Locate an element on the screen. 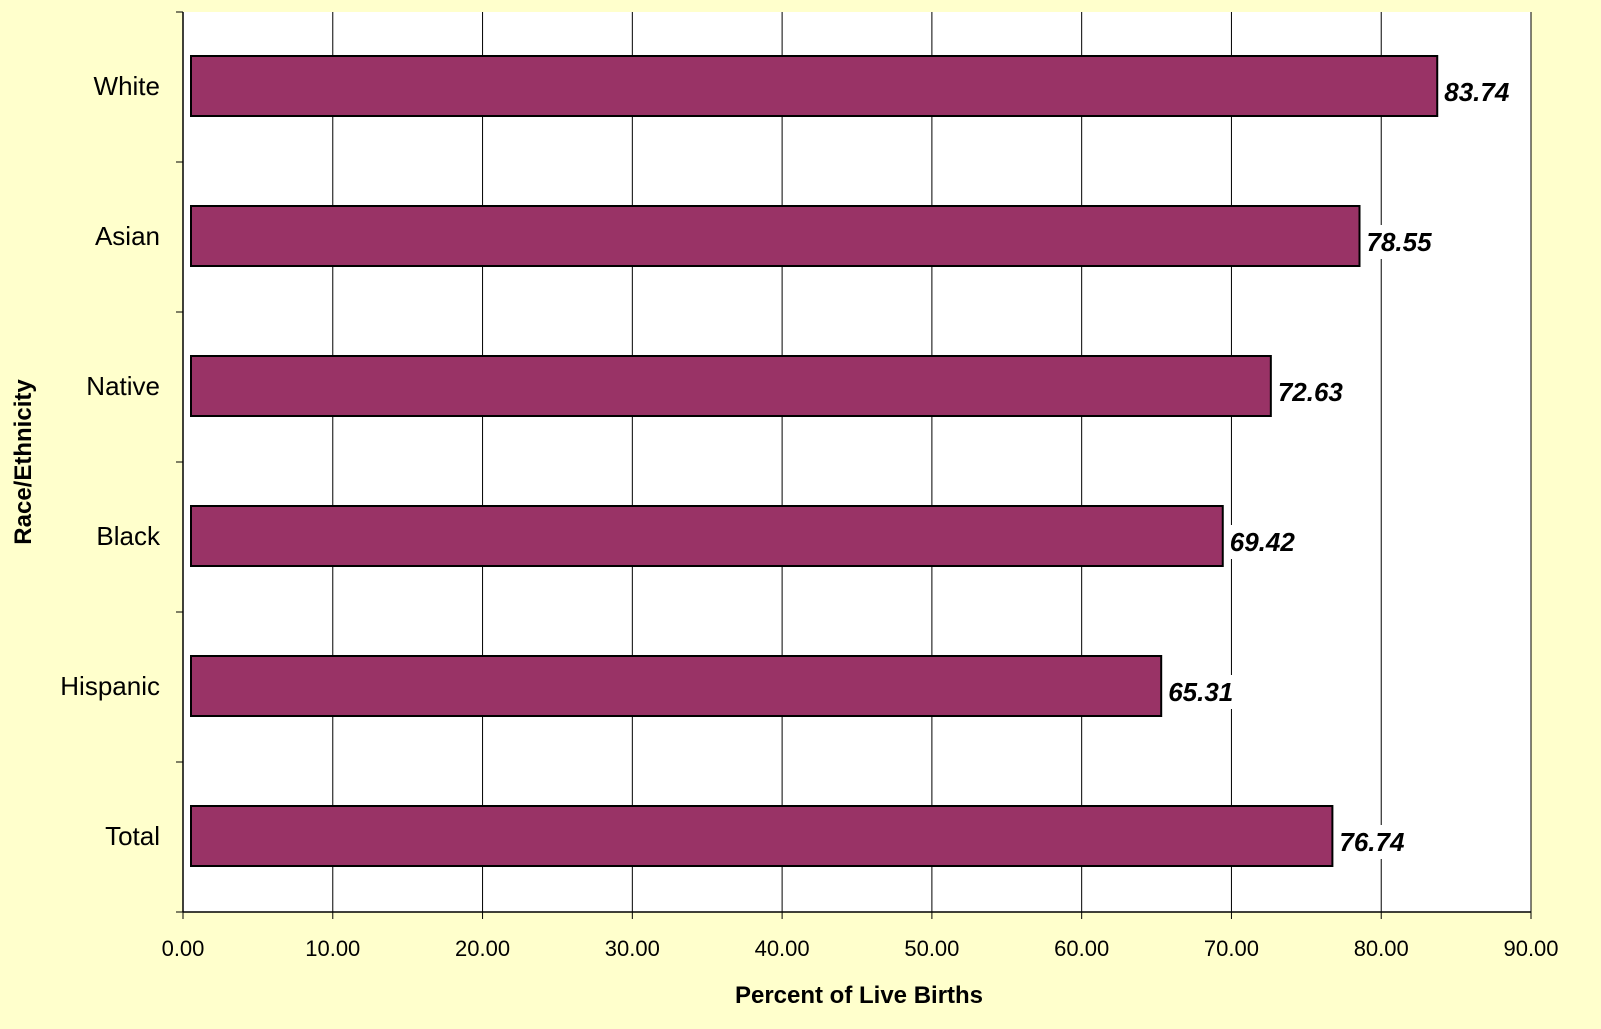 This screenshot has width=1601, height=1029. x-tick-label: 20.00 is located at coordinates (482, 948).